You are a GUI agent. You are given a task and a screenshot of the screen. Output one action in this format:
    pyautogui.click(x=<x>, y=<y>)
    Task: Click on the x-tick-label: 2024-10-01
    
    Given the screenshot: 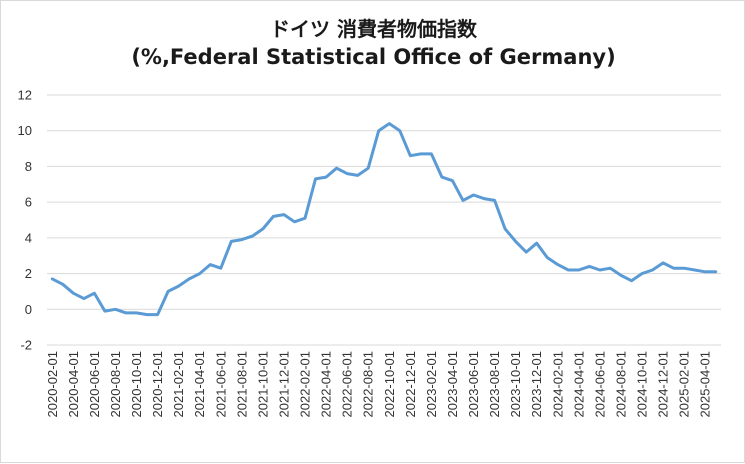 What is the action you would take?
    pyautogui.click(x=642, y=384)
    